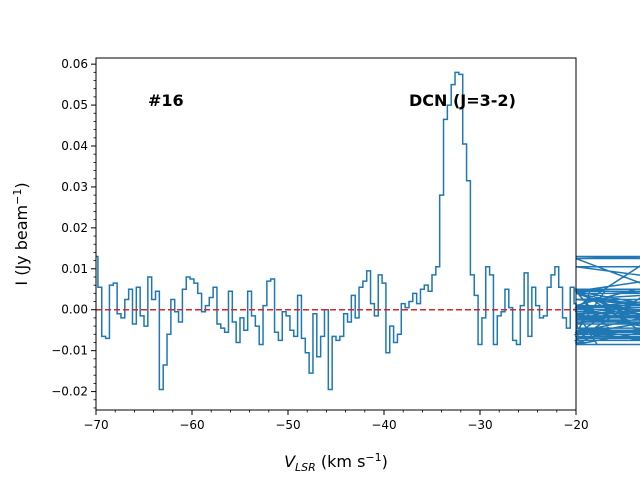 The image size is (640, 480). What do you see at coordinates (95, 425) in the screenshot?
I see `x-tick-label: −70` at bounding box center [95, 425].